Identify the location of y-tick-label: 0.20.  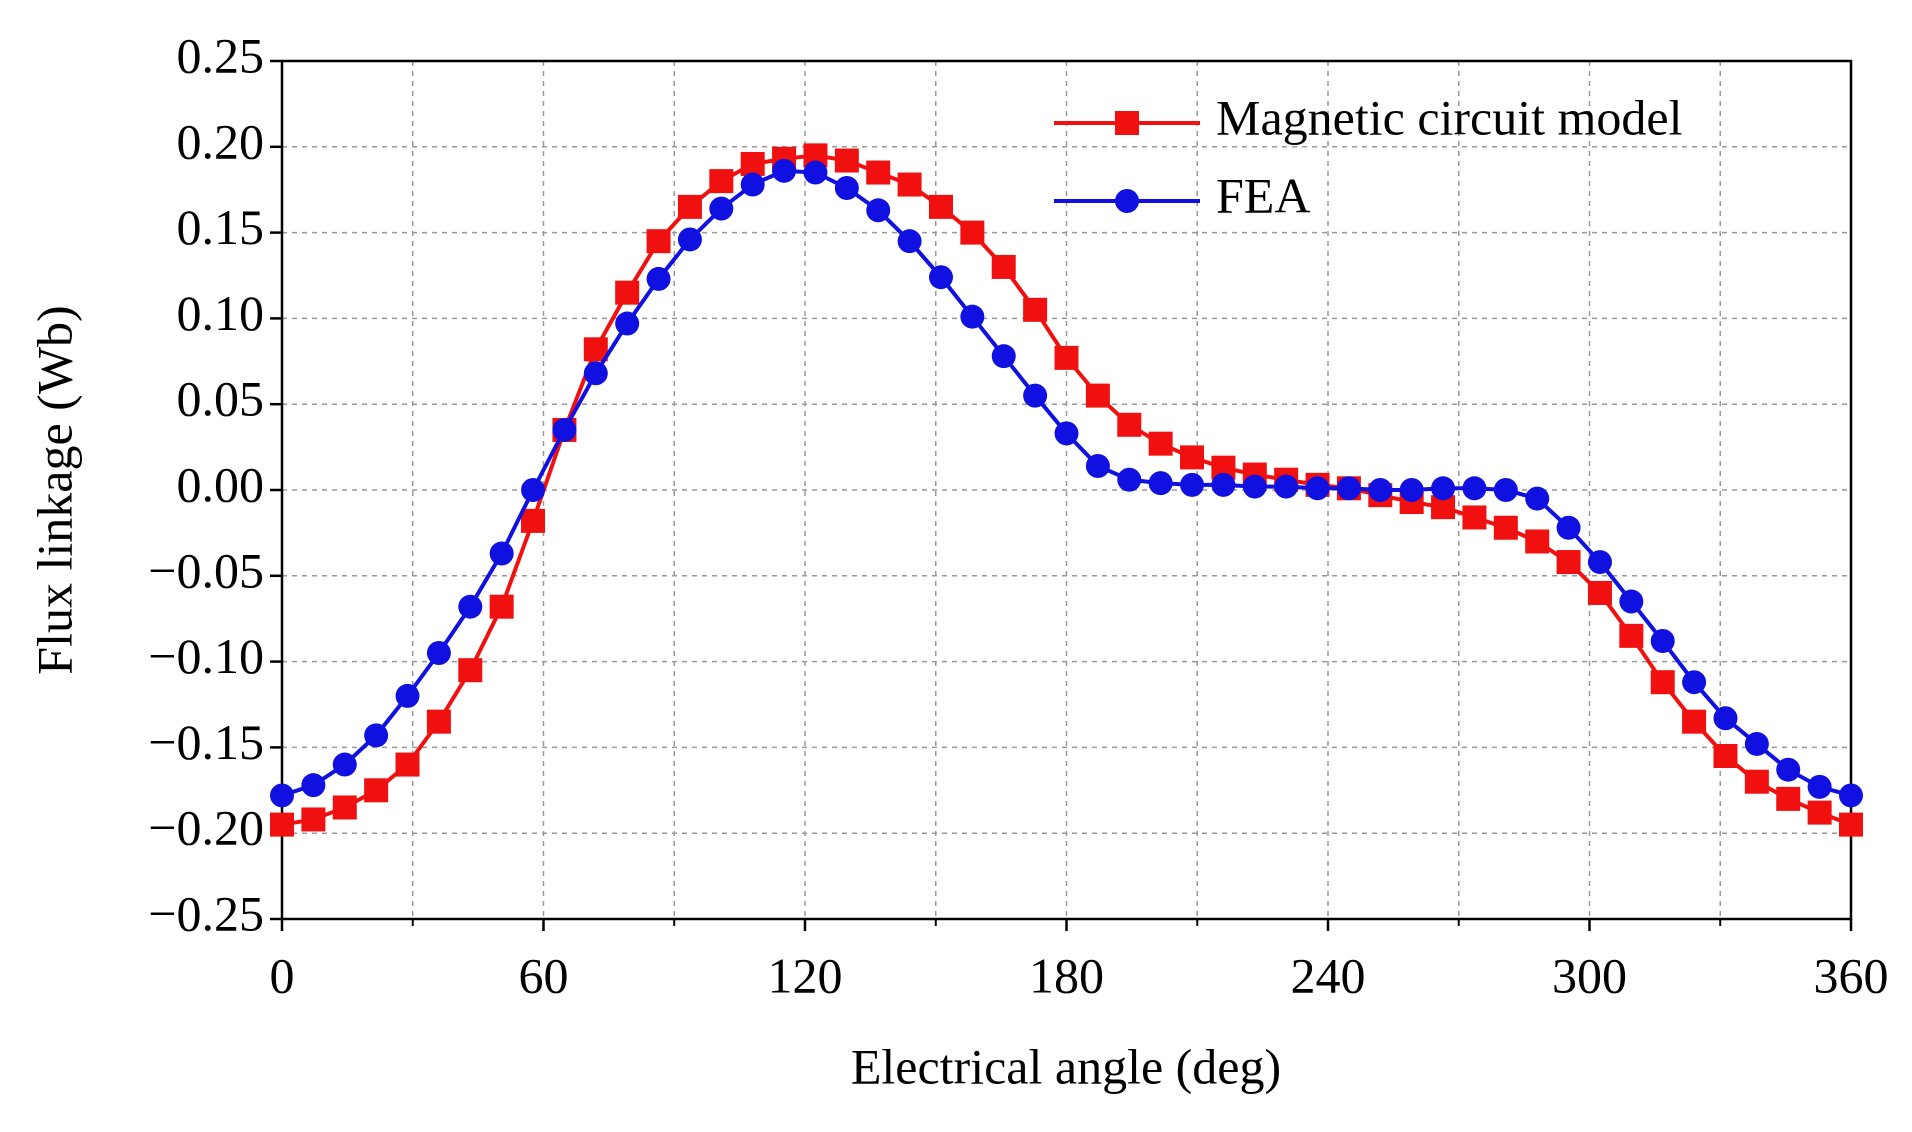
(221, 141).